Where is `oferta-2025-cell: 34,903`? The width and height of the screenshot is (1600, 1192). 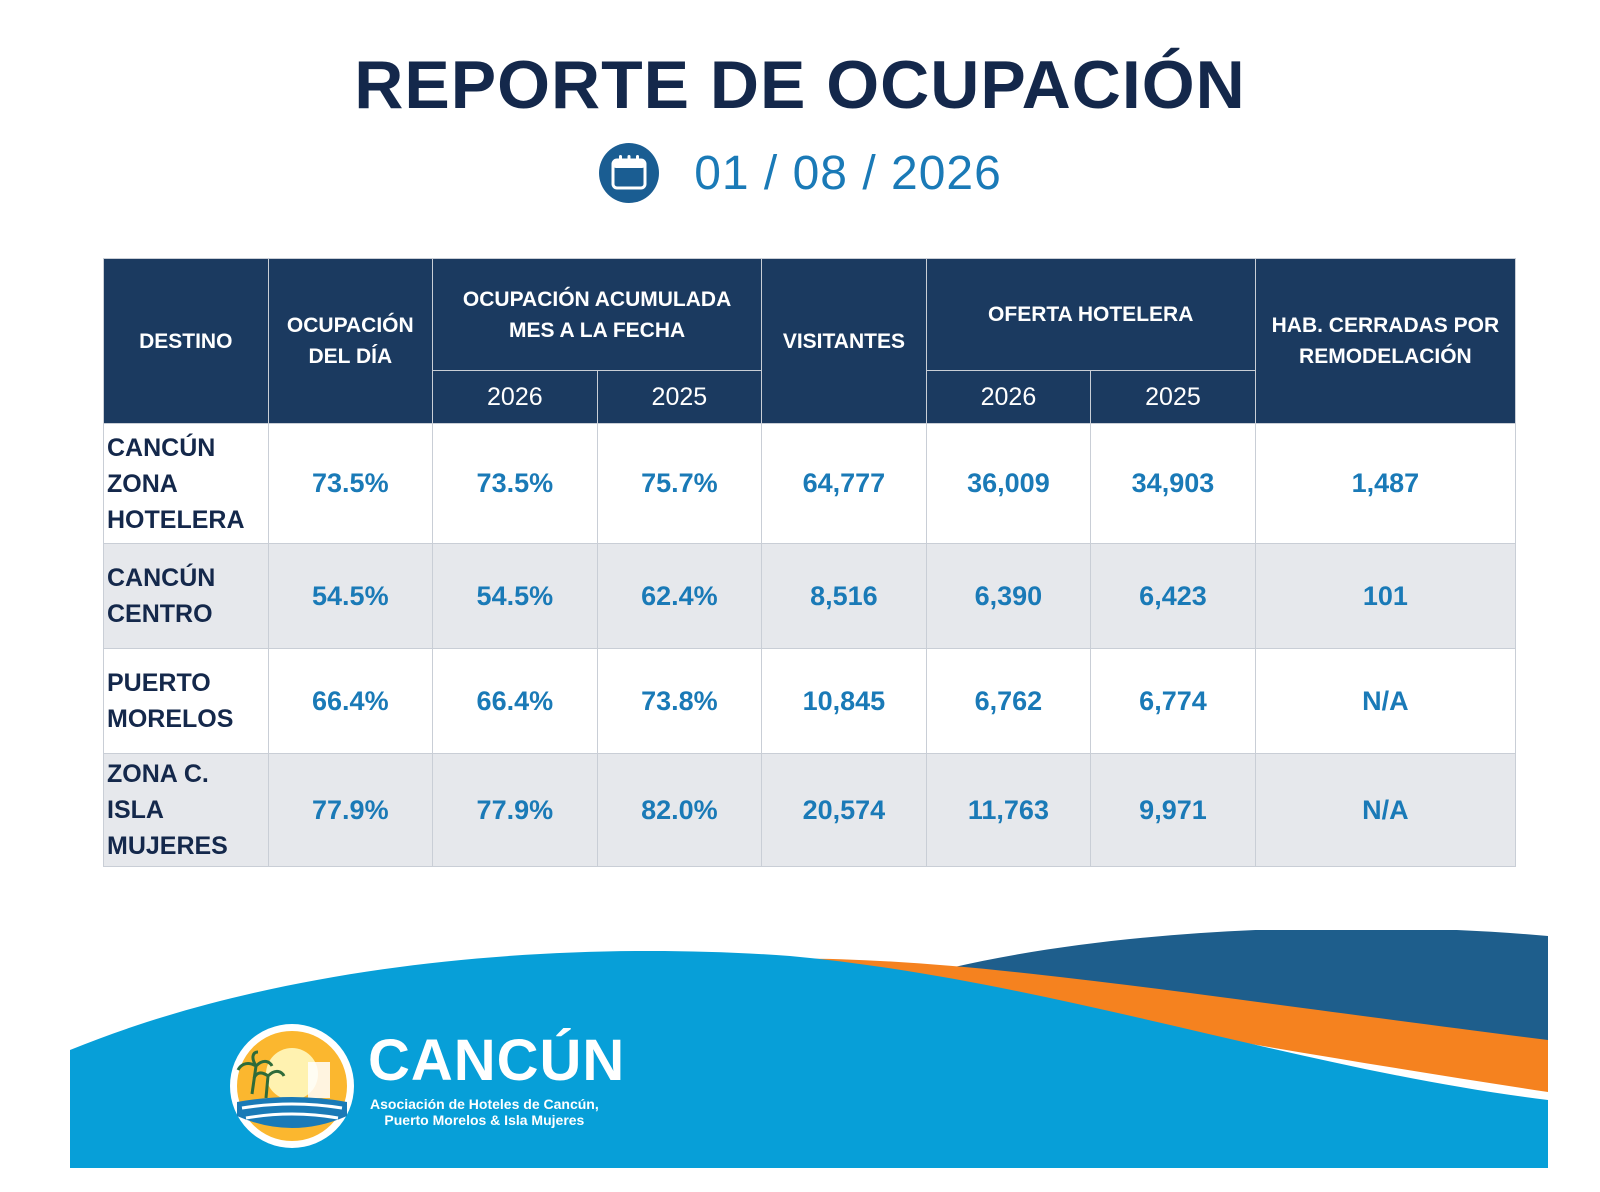
oferta-2025-cell: 34,903 is located at coordinates (1173, 483).